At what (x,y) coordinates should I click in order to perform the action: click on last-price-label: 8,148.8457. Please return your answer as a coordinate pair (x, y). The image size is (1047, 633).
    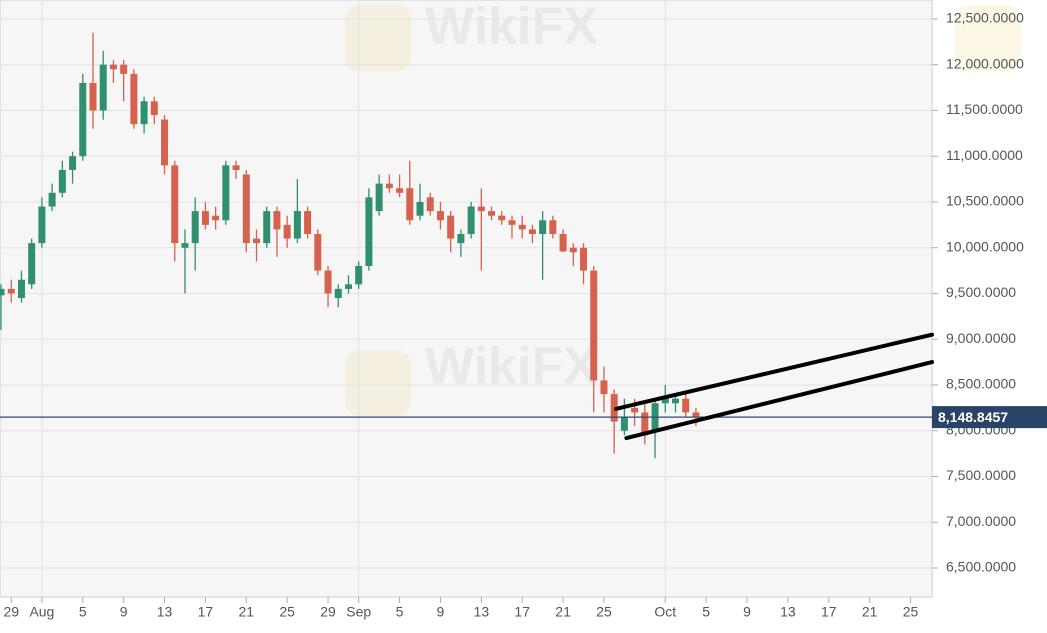
    Looking at the image, I should click on (973, 417).